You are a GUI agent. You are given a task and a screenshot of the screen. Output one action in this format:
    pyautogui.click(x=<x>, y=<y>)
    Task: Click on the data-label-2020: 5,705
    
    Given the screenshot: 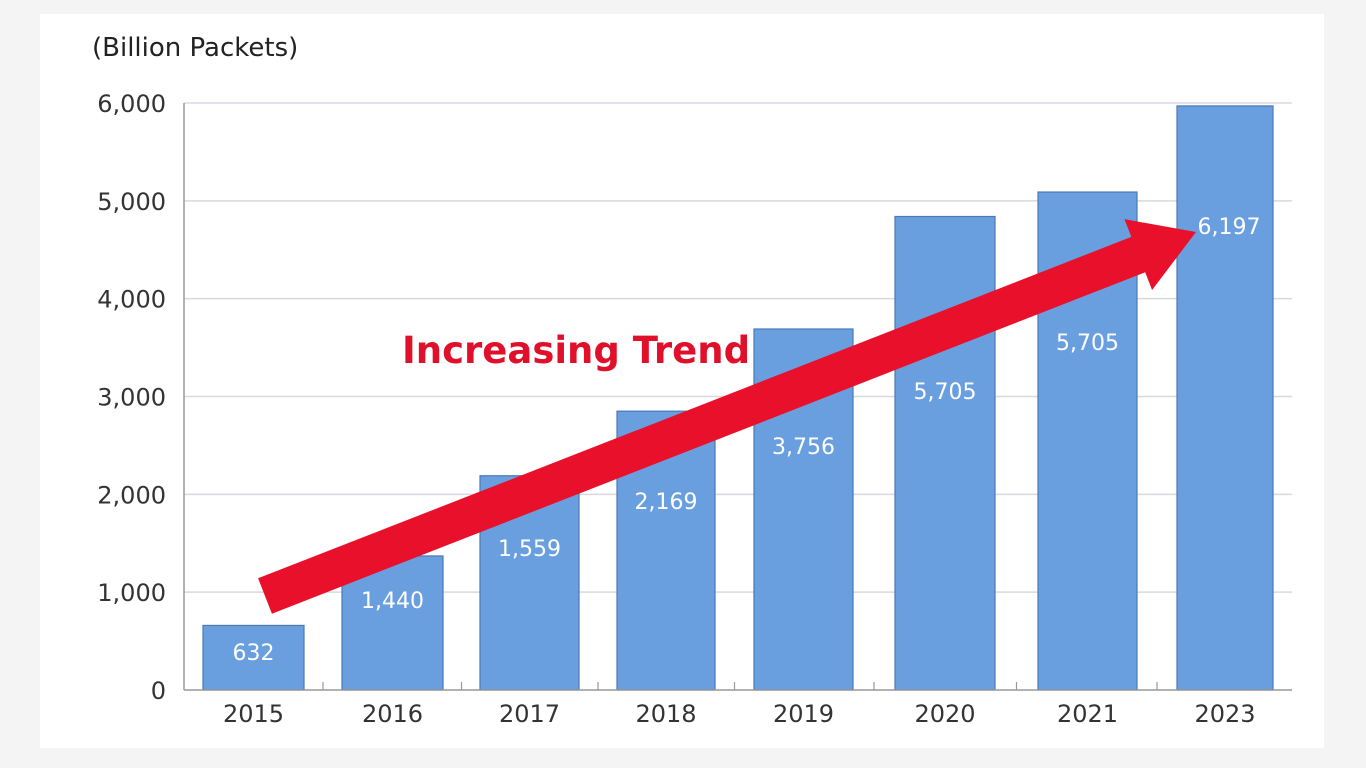 What is the action you would take?
    pyautogui.click(x=945, y=392)
    